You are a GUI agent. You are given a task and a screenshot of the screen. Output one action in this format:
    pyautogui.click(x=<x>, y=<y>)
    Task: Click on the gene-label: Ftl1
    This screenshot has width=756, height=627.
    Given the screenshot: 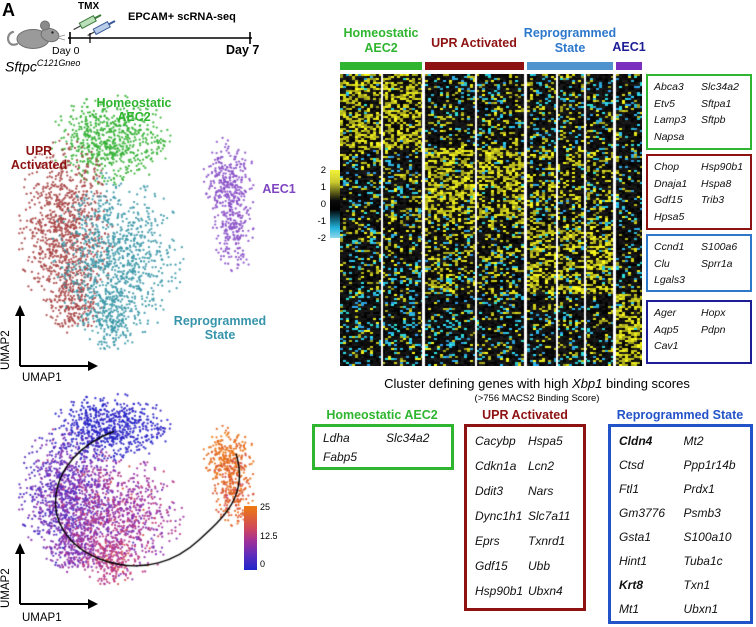 What is the action you would take?
    pyautogui.click(x=629, y=489)
    